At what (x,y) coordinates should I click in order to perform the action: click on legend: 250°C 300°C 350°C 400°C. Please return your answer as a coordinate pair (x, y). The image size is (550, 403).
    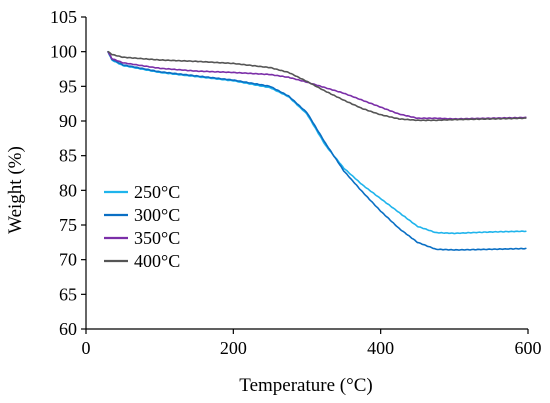
    Looking at the image, I should click on (142, 226).